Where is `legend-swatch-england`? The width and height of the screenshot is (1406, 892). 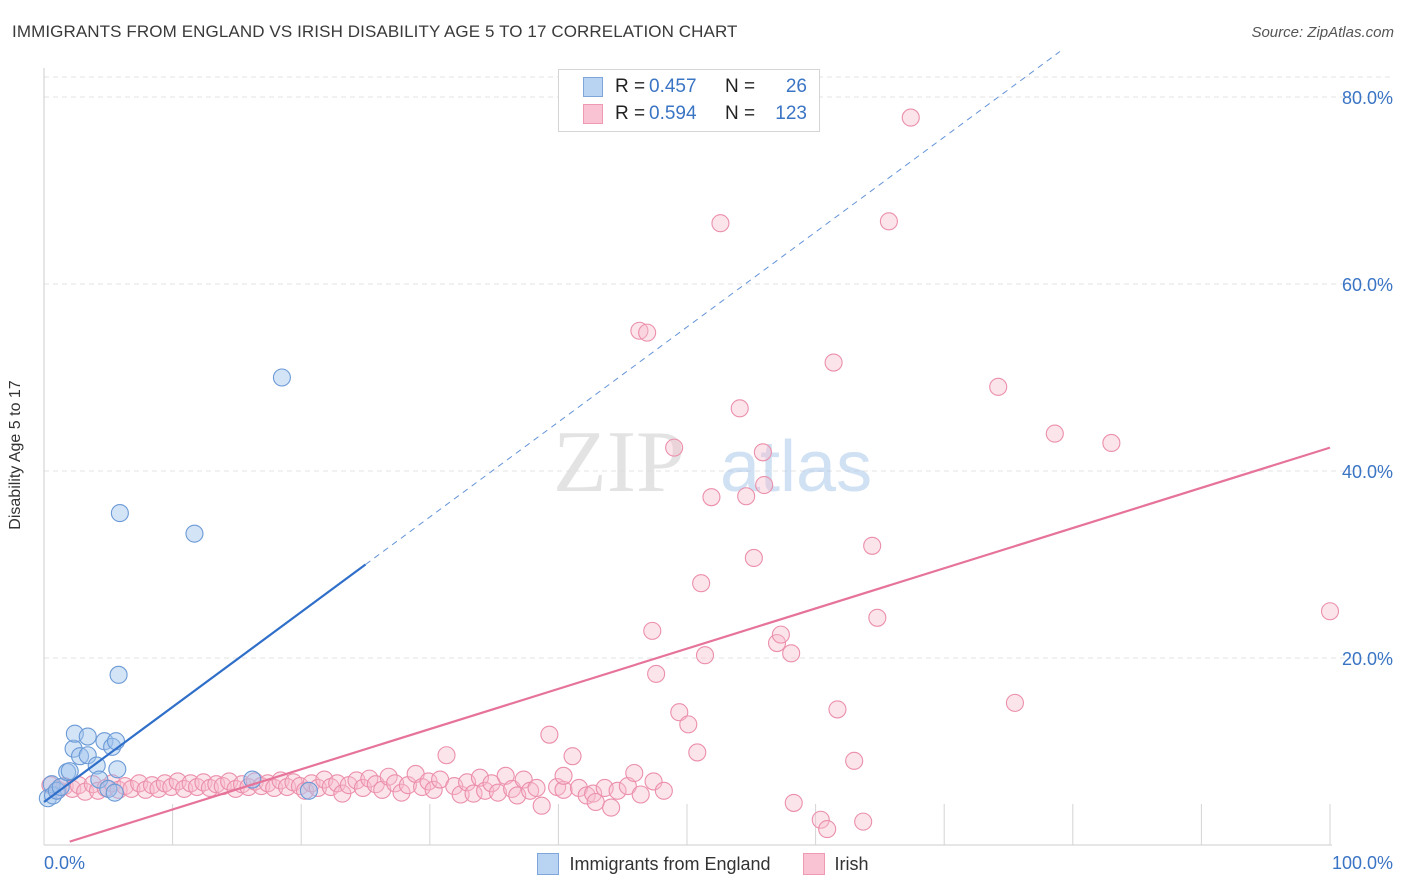
legend-swatch-england is located at coordinates (593, 87).